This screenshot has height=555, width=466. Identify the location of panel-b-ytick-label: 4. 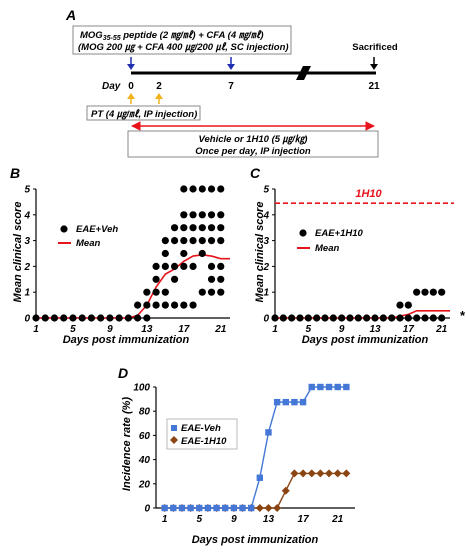
(26, 215).